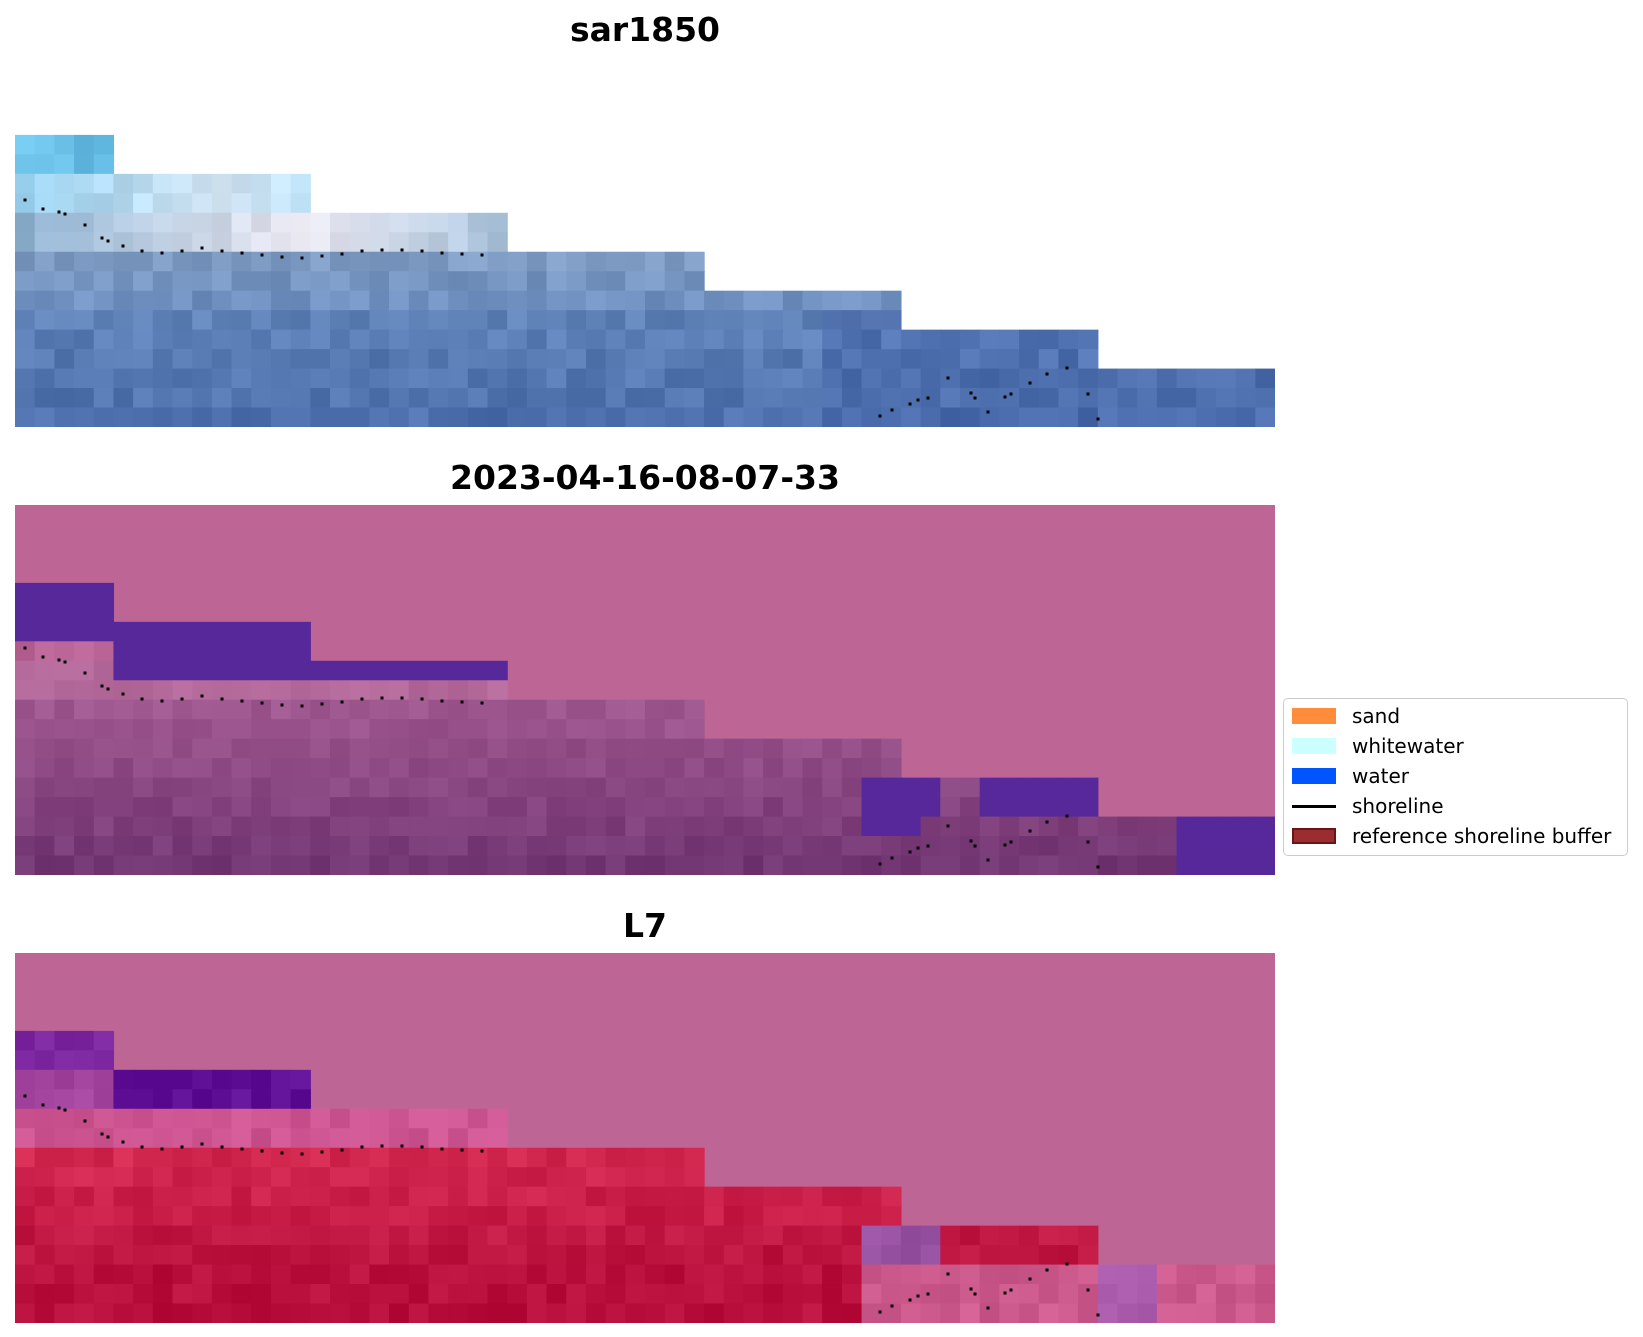 The height and width of the screenshot is (1337, 1643). Describe the element at coordinates (1314, 716) in the screenshot. I see `sand-swatch` at that location.